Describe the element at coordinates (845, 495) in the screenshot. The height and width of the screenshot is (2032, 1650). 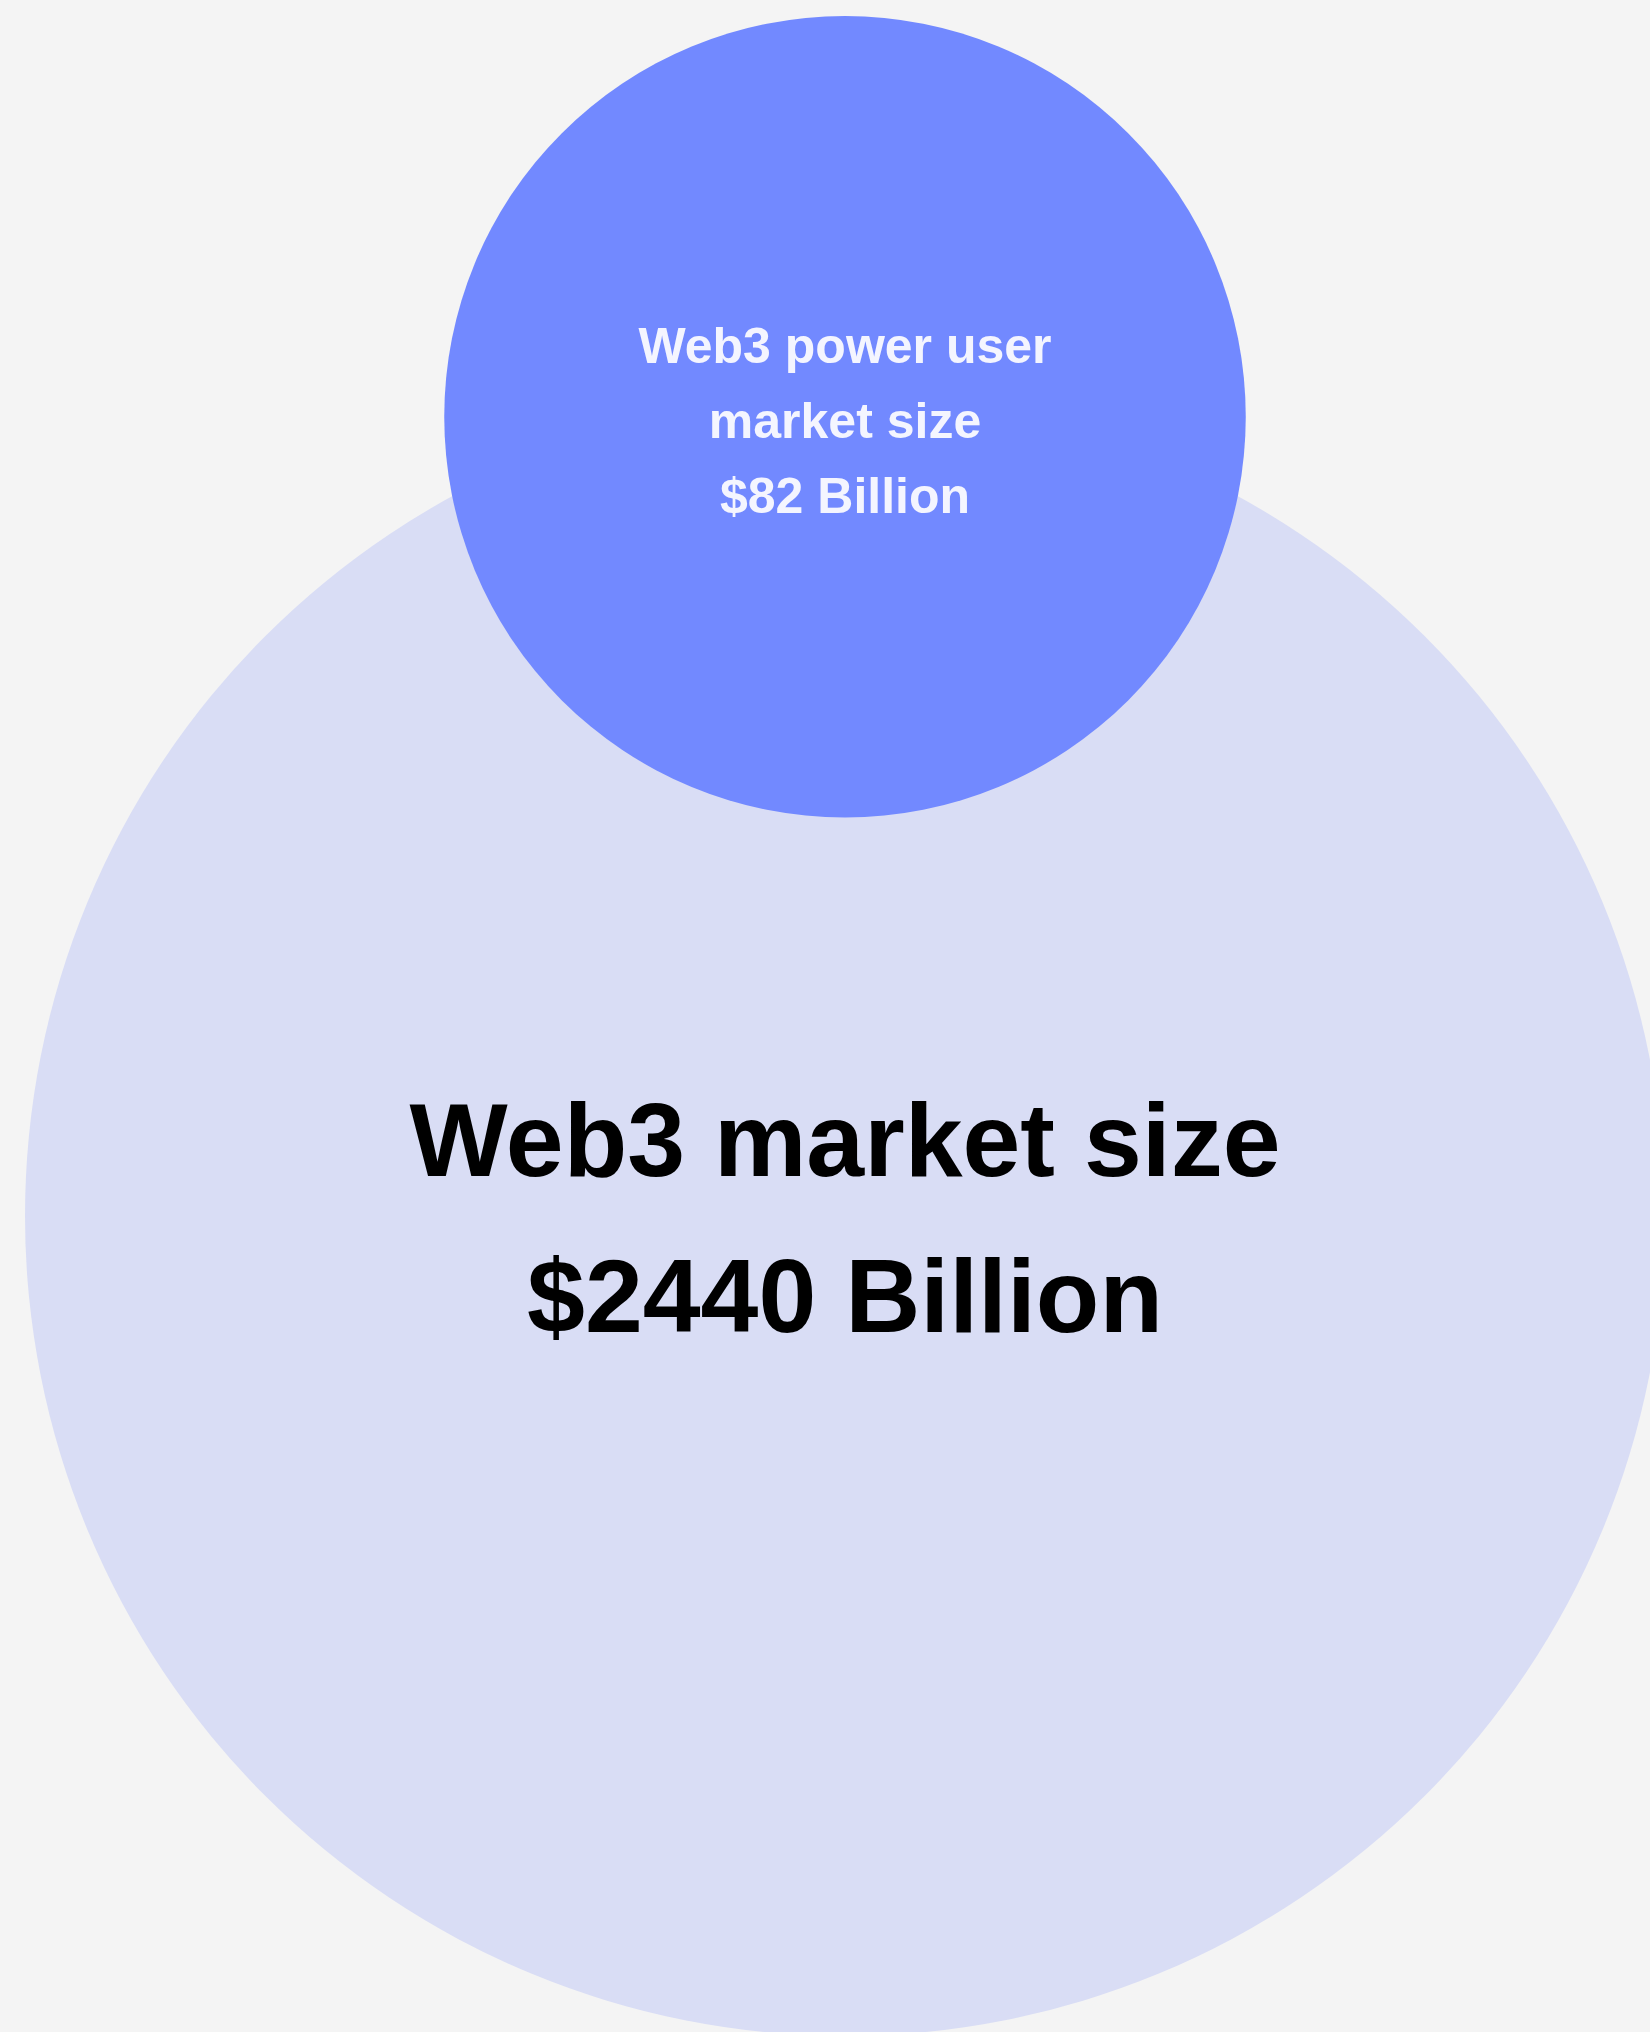
I see `data-label: $82 Billion` at that location.